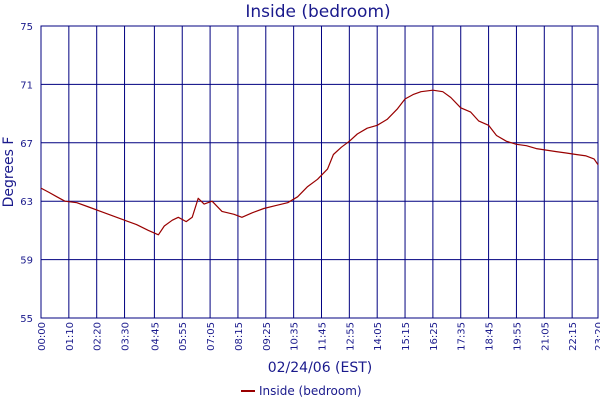 The width and height of the screenshot is (600, 400). Describe the element at coordinates (462, 336) in the screenshot. I see `x-tick-label: 17:35` at that location.